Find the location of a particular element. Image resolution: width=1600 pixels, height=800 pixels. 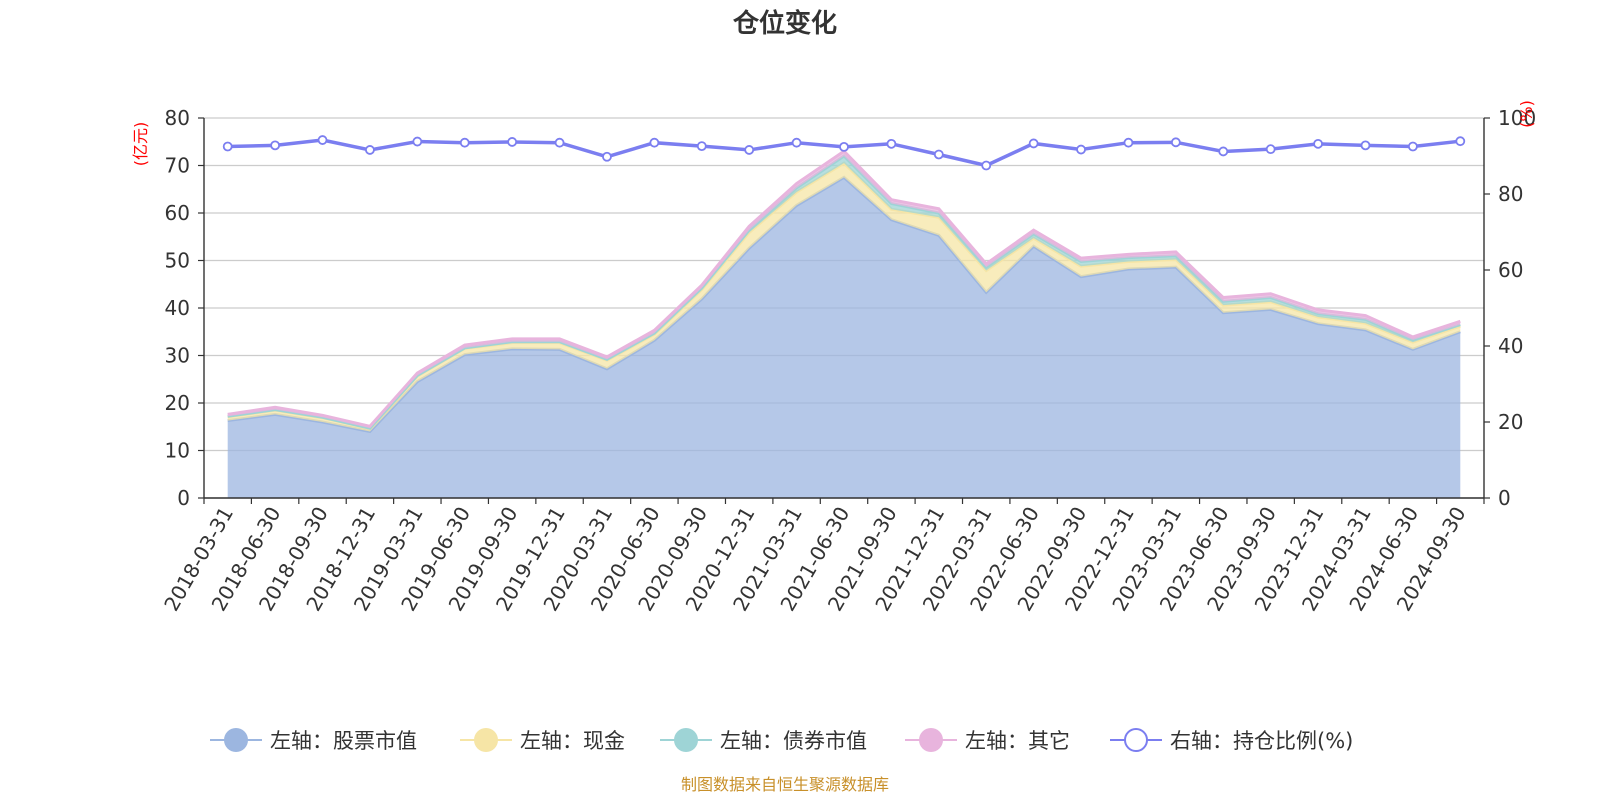

left-axis-unit: (亿元) is located at coordinates (140, 144).